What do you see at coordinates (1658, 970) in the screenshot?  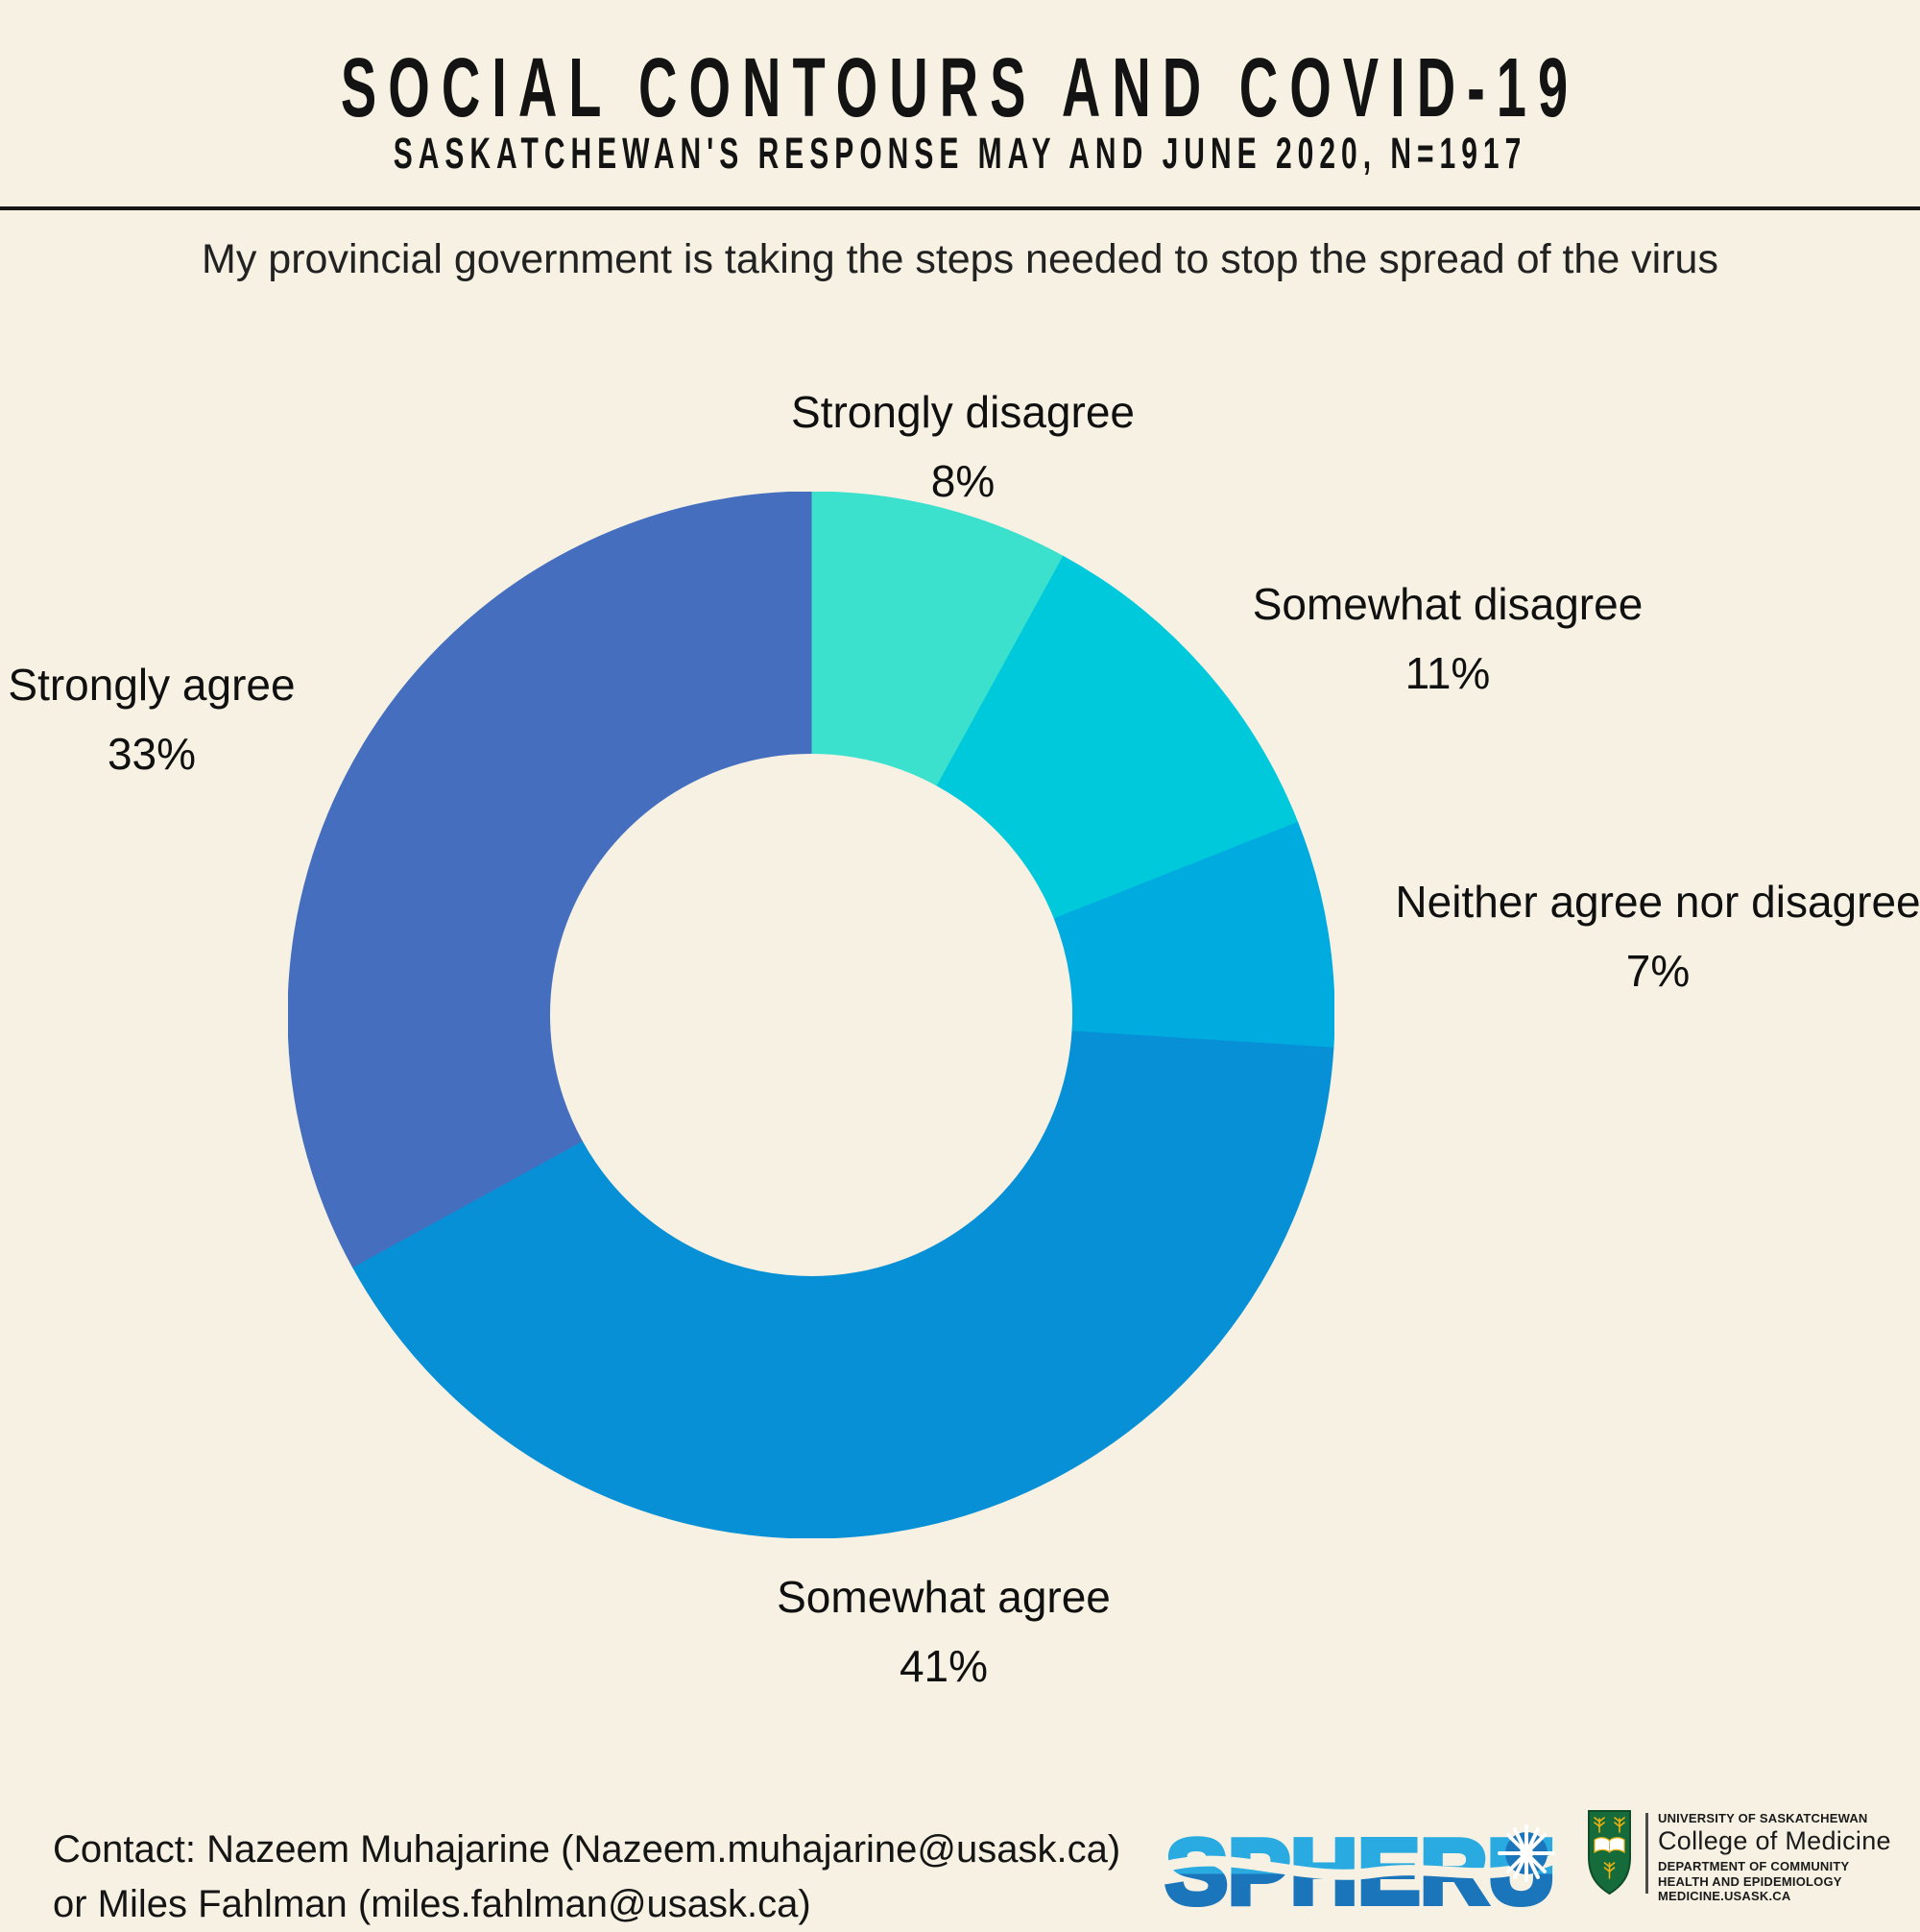 I see `segment-label-value: 7%` at bounding box center [1658, 970].